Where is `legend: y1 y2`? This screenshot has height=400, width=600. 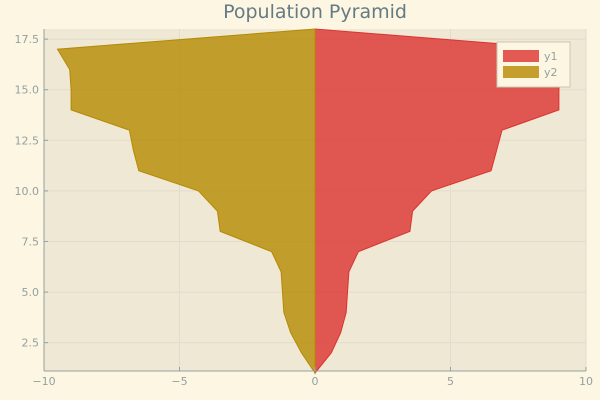 legend: y1 y2 is located at coordinates (533, 64).